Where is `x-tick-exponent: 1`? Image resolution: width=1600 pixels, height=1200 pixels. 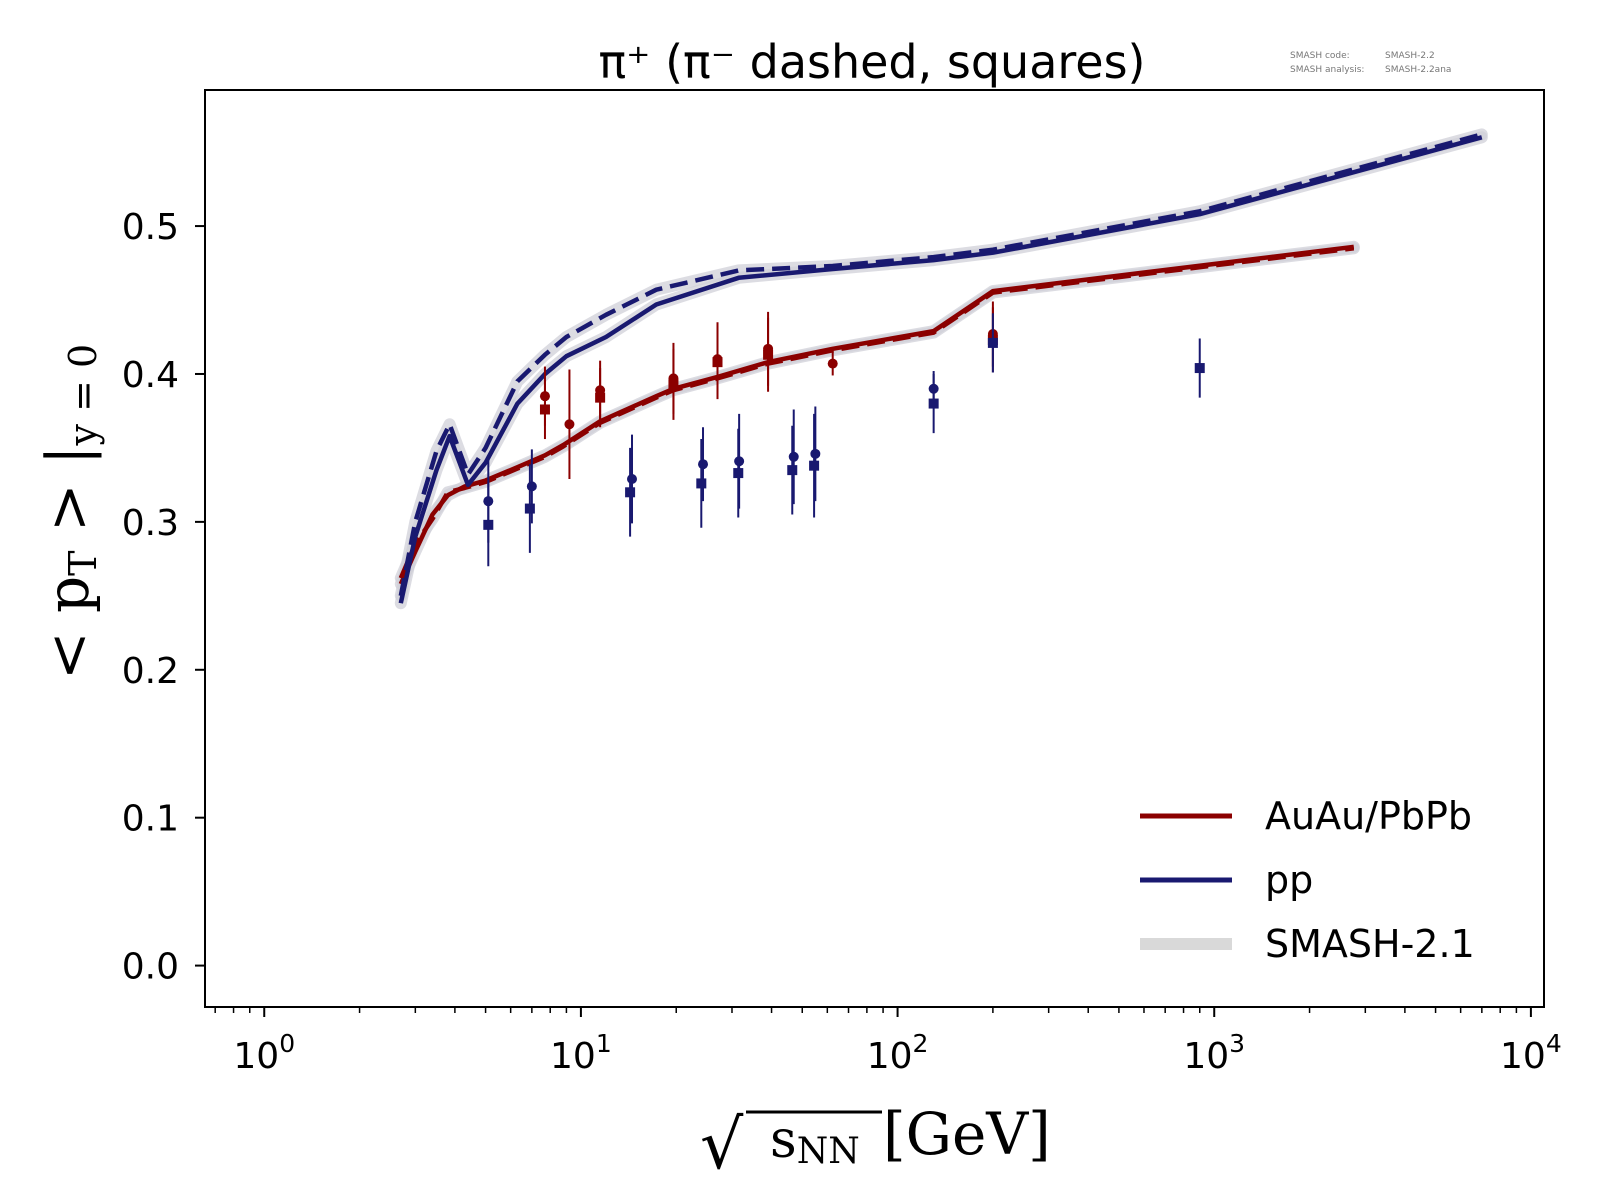
x-tick-exponent: 1 is located at coordinates (604, 1043).